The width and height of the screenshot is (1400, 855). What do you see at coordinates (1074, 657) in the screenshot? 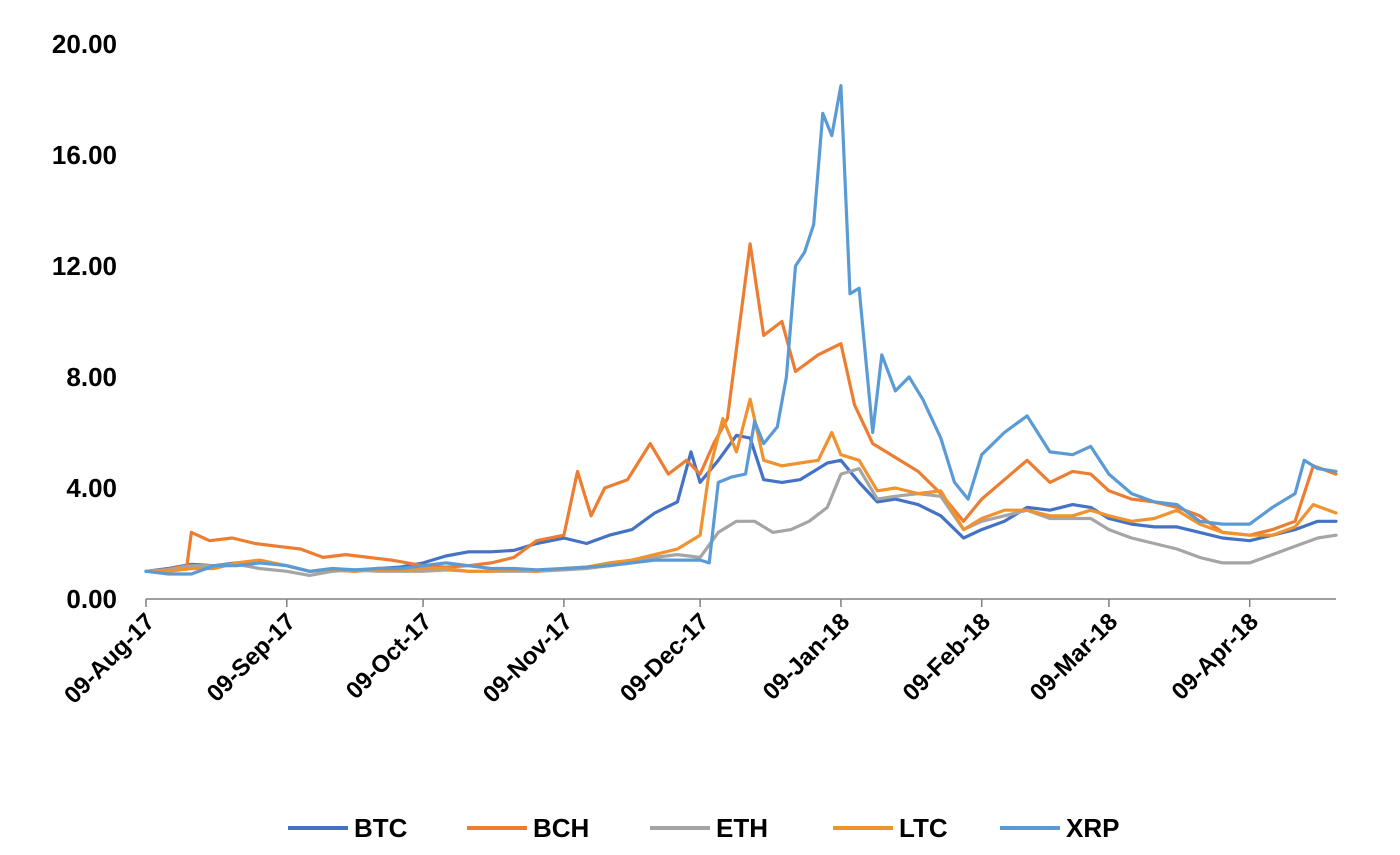
I see `x-tick-label: 09-Mar-18` at bounding box center [1074, 657].